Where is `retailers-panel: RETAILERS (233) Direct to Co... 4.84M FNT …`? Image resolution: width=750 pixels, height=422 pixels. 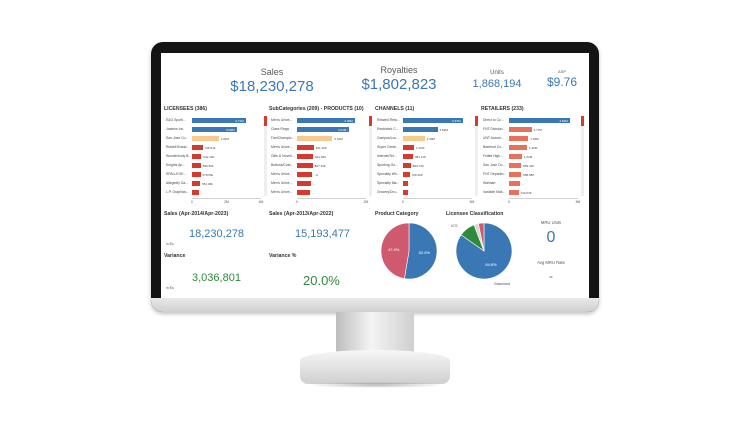 retailers-panel: RETAILERS (233) Direct to Co... 4.84M FNT … is located at coordinates (532, 157).